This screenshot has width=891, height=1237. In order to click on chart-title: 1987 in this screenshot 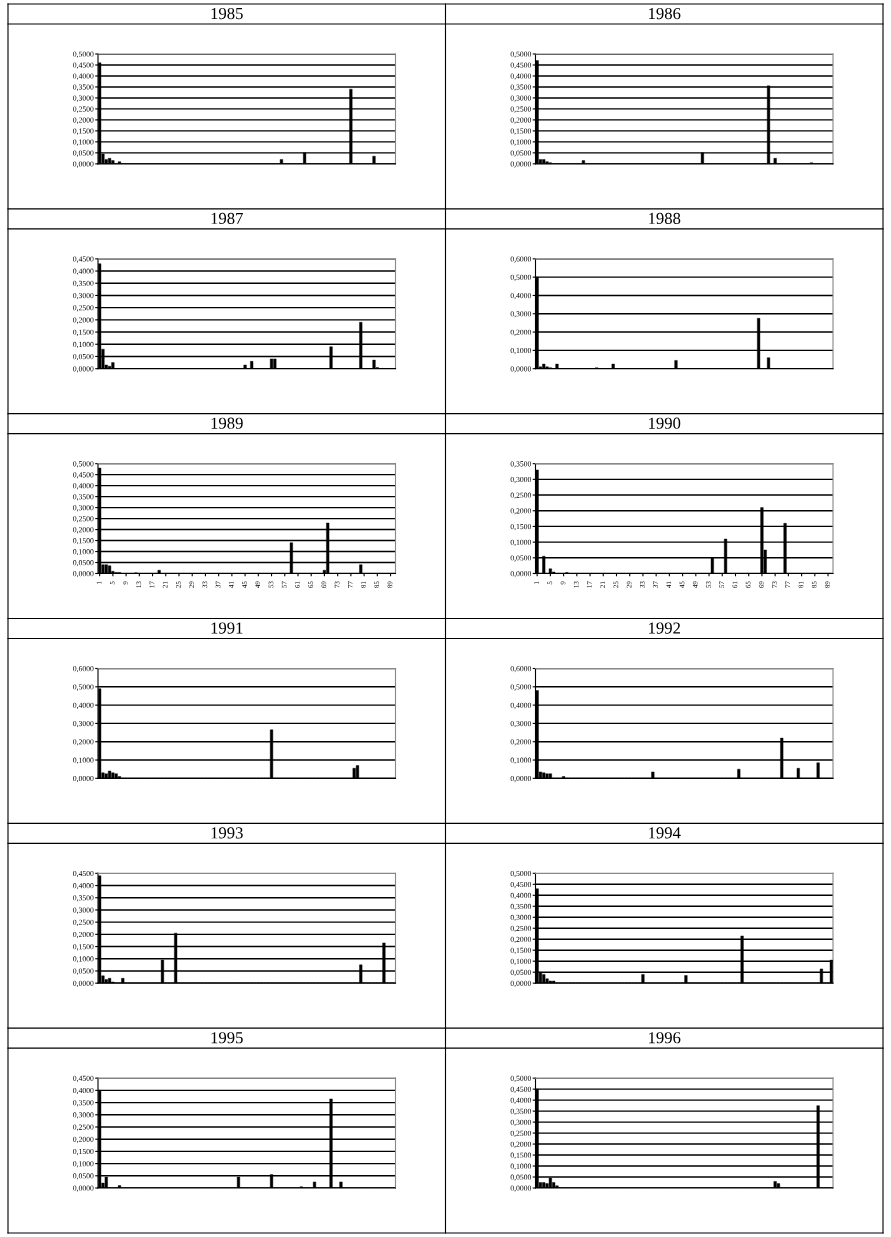, I will do `click(227, 218)`.